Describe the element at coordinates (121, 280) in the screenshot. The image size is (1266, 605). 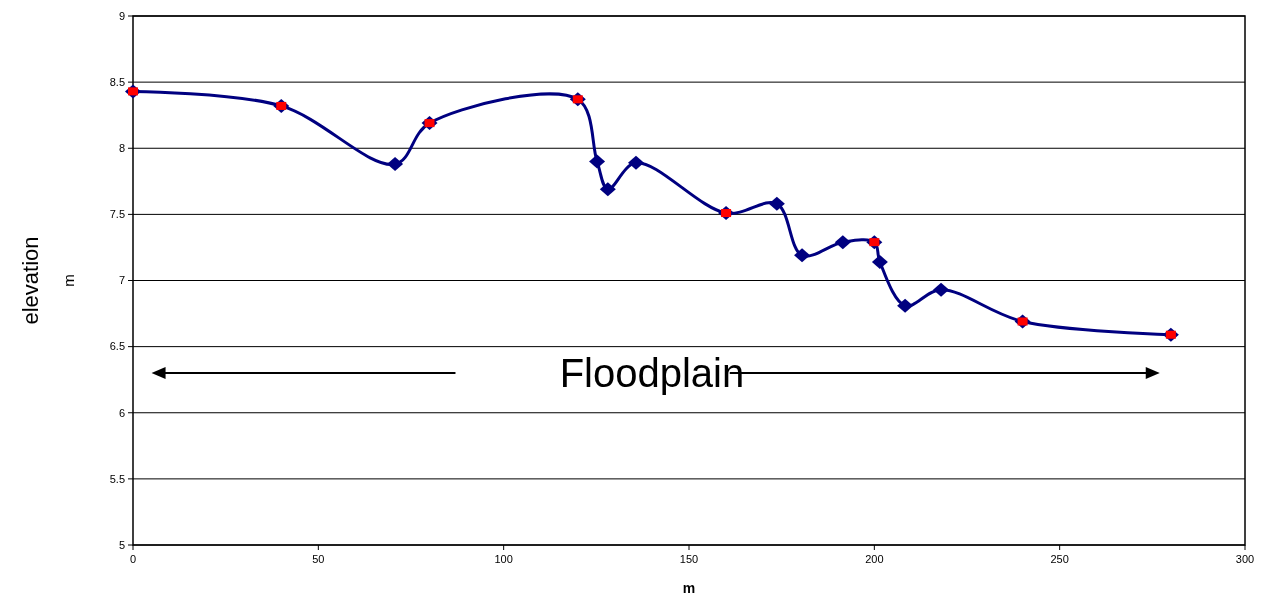
I see `y-tick-label: 7` at that location.